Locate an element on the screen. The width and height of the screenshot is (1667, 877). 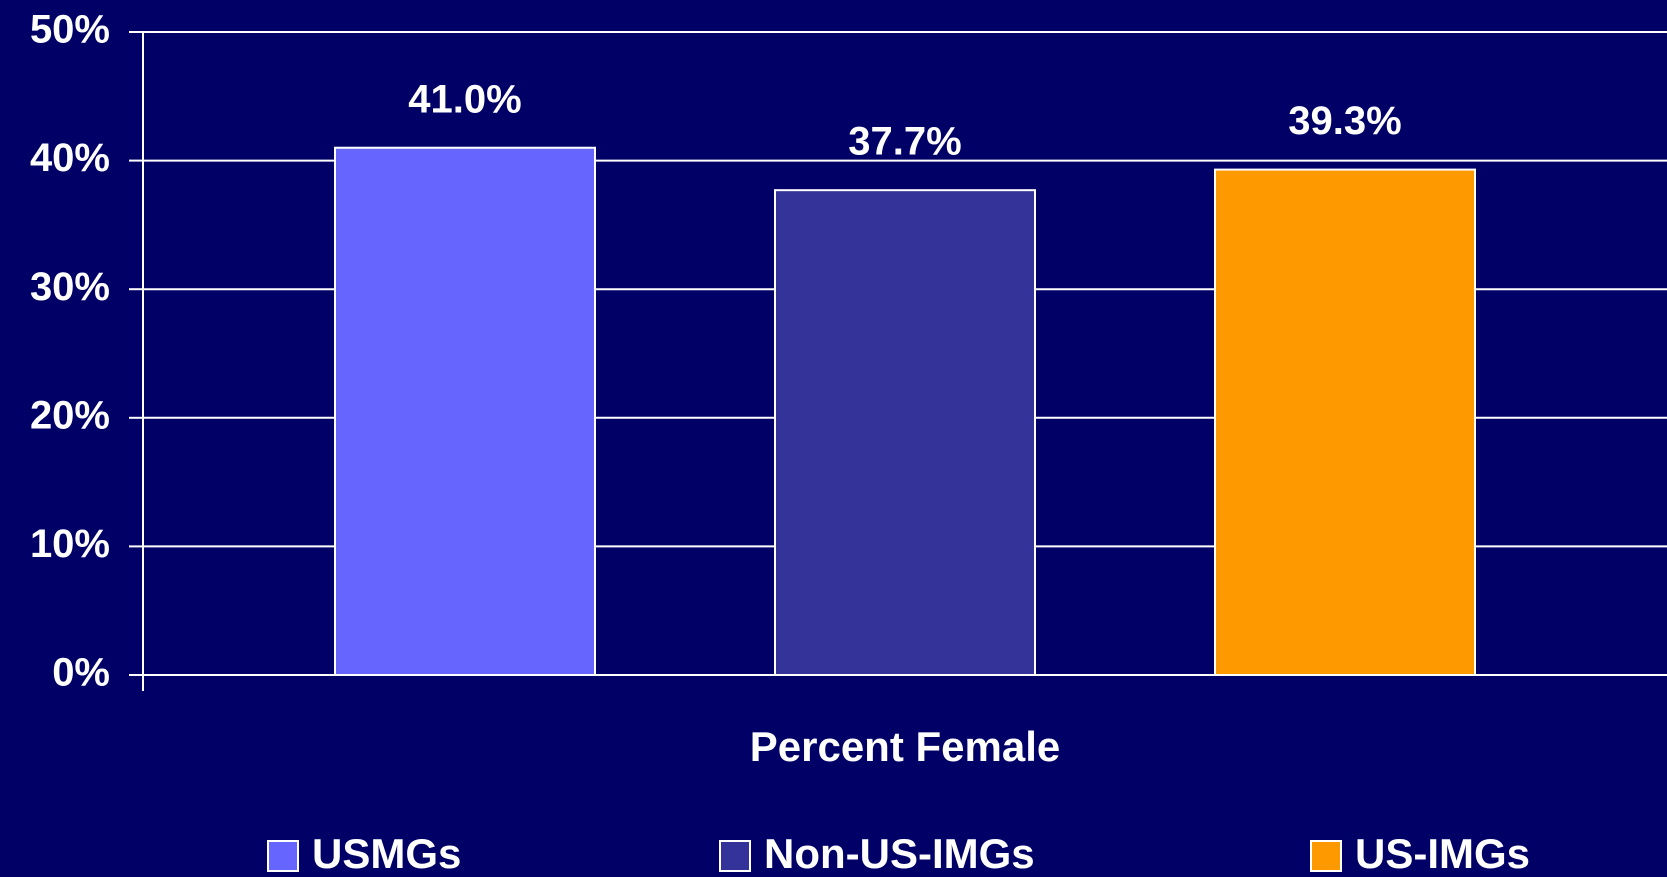
y-tick-label: 20% is located at coordinates (70, 415).